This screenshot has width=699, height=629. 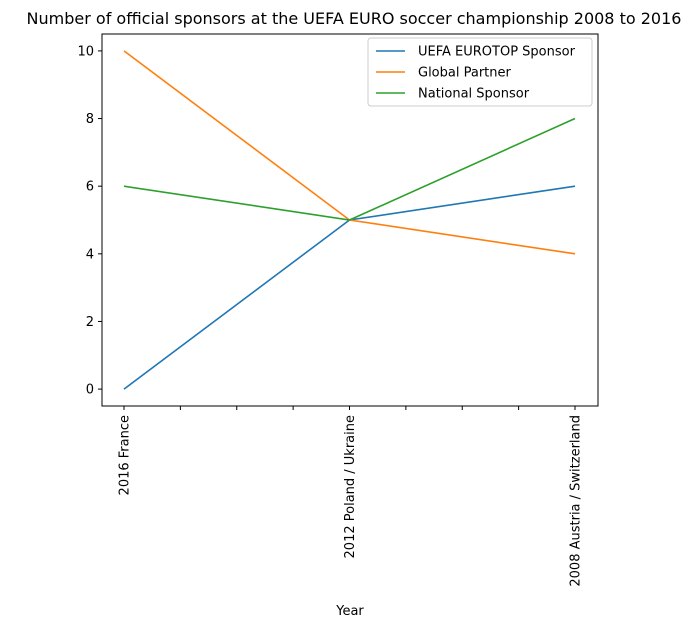 What do you see at coordinates (85, 51) in the screenshot?
I see `y-tick-label: 10` at bounding box center [85, 51].